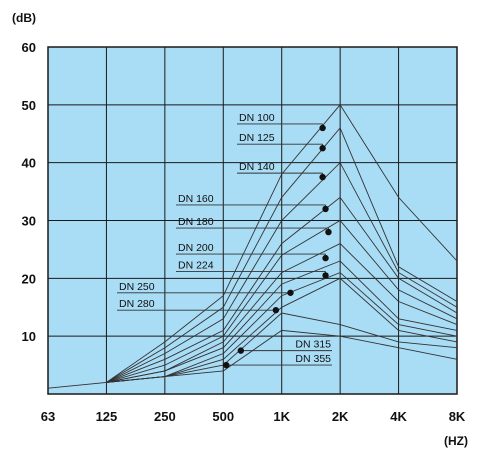 This screenshot has height=457, width=495. Describe the element at coordinates (29, 163) in the screenshot. I see `y-tick-label: 40` at that location.